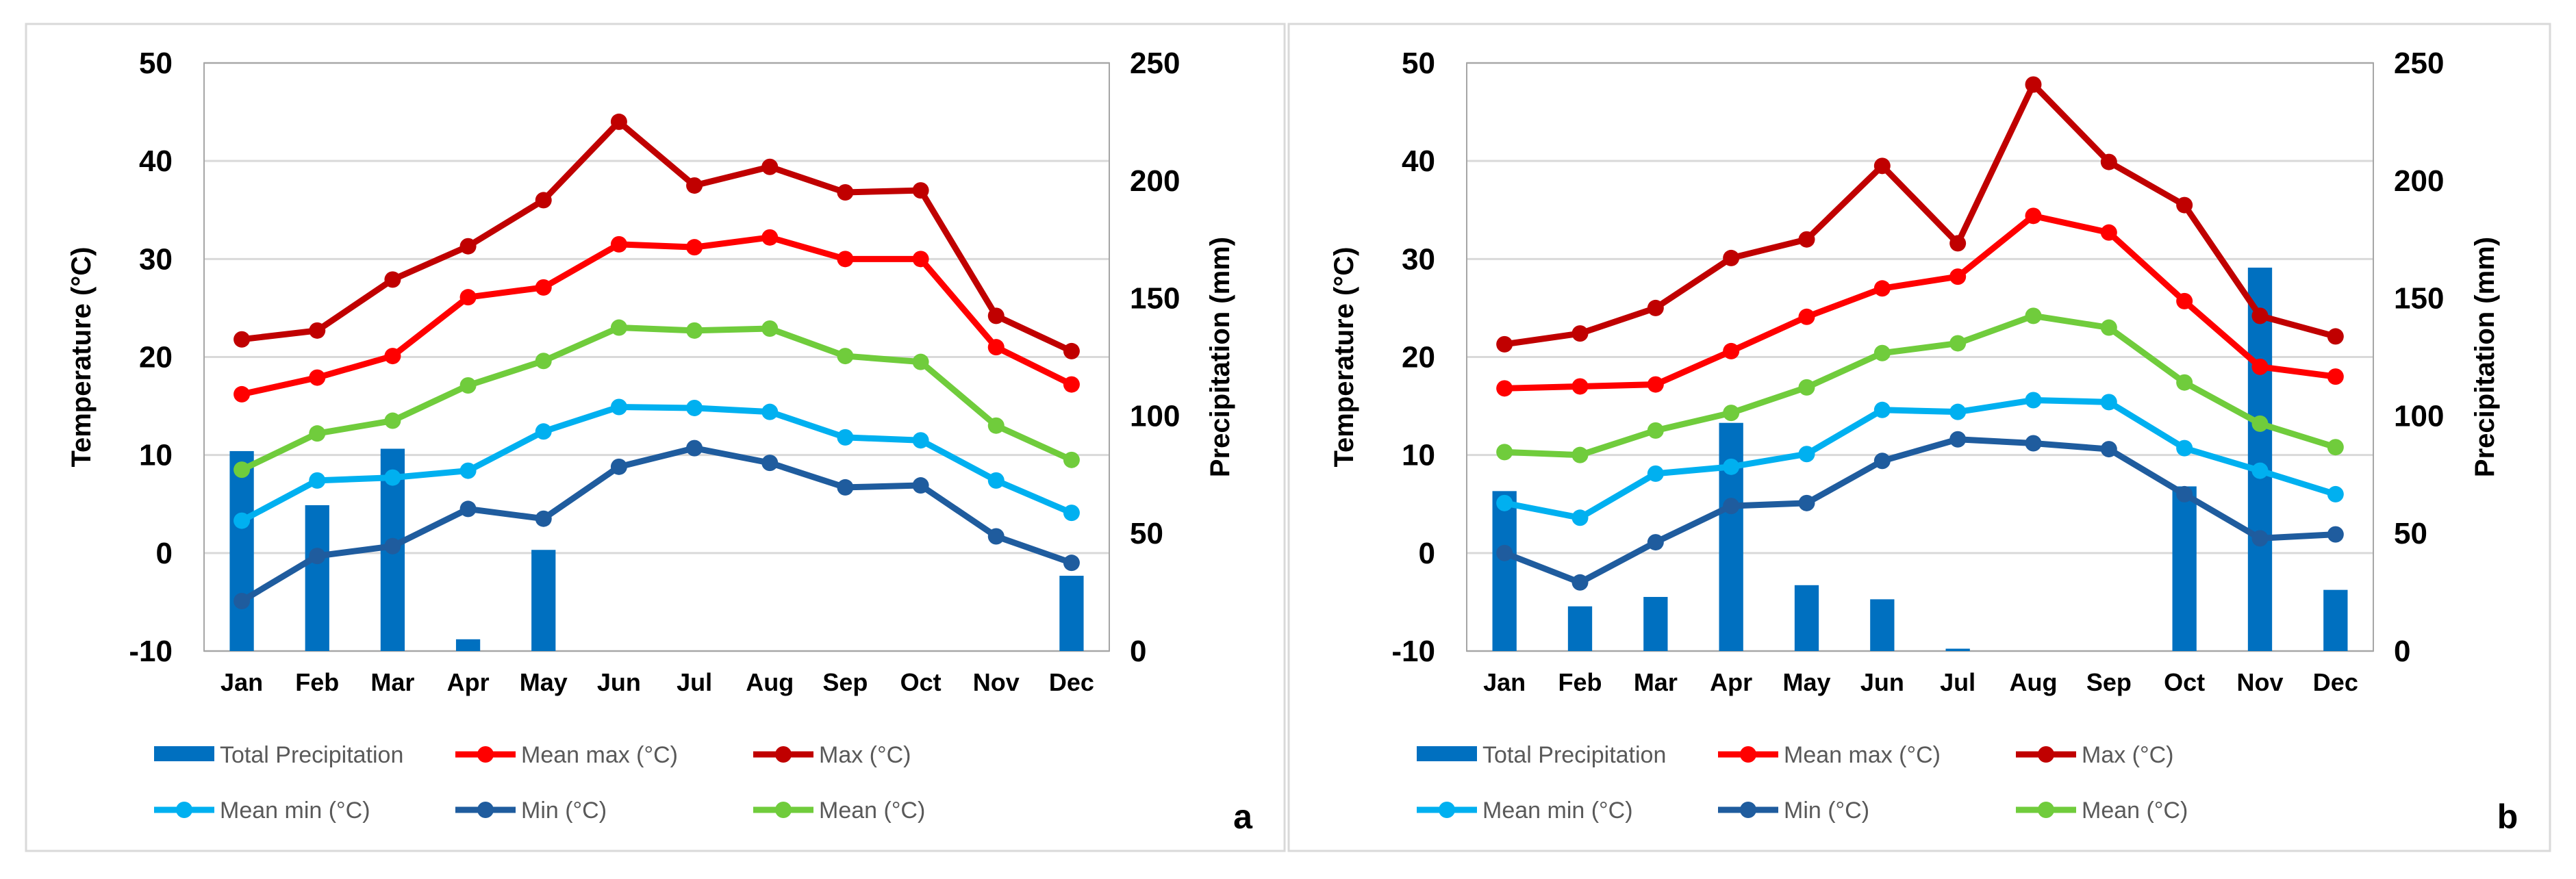  What do you see at coordinates (311, 755) in the screenshot?
I see `legend-label: Total Precipitation` at bounding box center [311, 755].